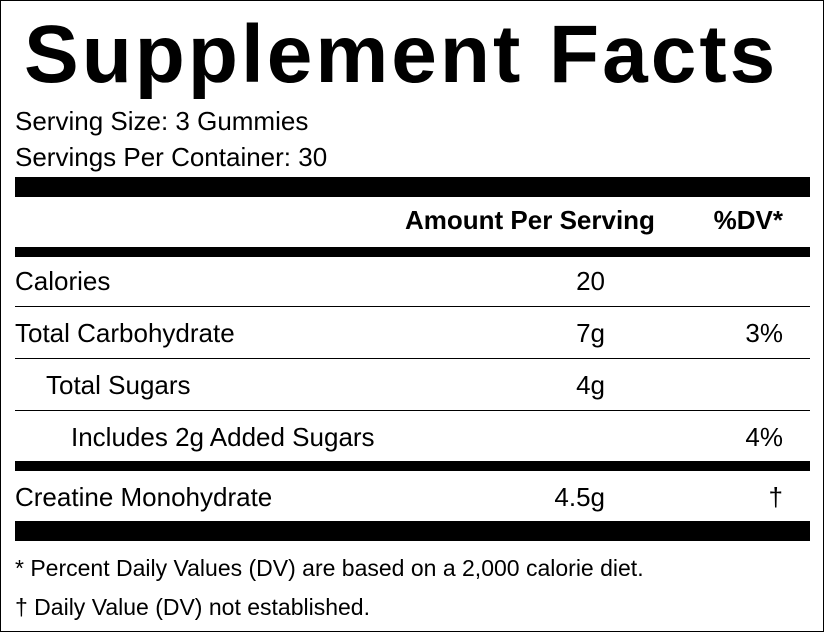 This screenshot has height=632, width=824. Describe the element at coordinates (748, 220) in the screenshot. I see `percent-dv-header: %DV*` at that location.